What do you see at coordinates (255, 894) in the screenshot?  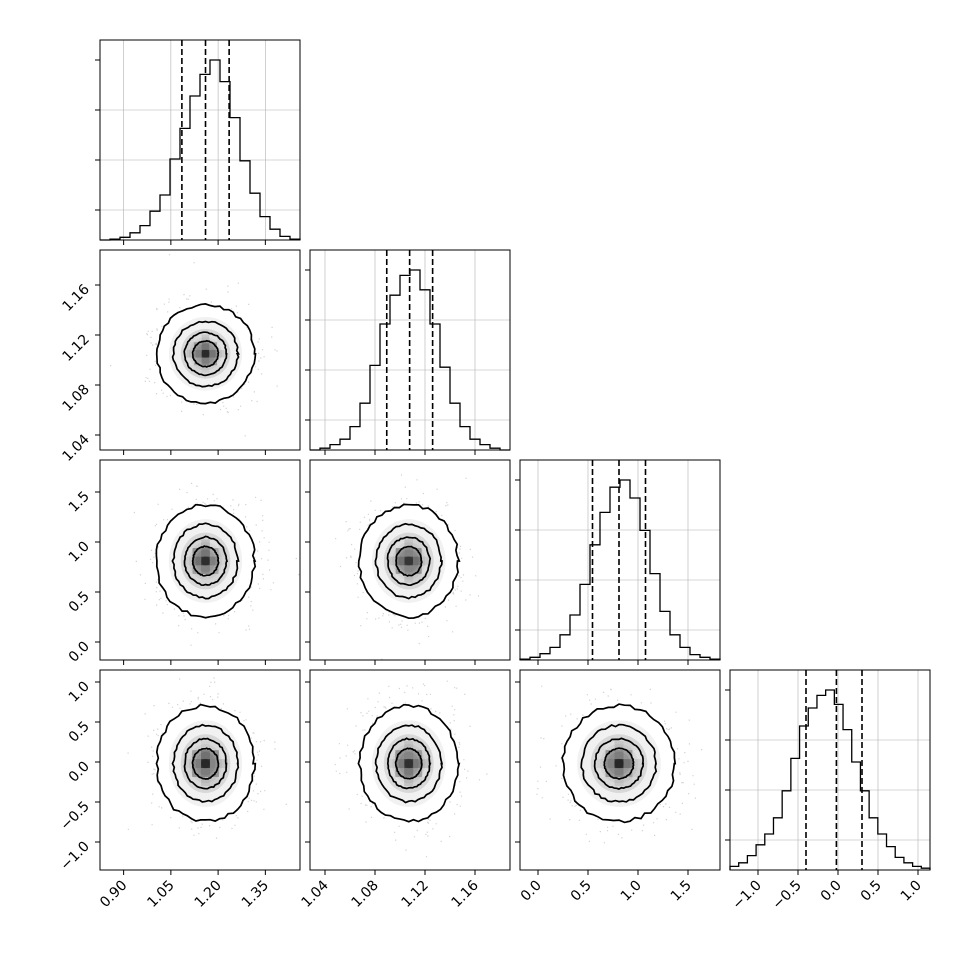 I see `x-tick-label: 1.35` at bounding box center [255, 894].